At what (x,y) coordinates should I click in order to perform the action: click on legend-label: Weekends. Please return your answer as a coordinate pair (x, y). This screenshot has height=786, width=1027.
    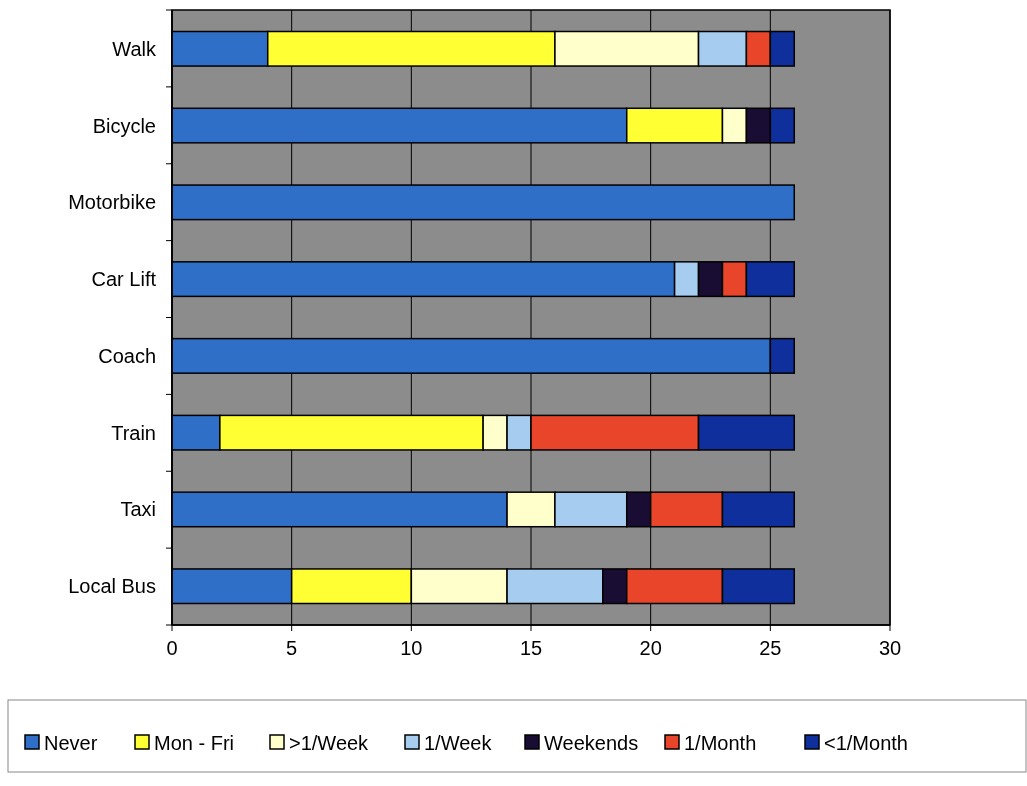
    Looking at the image, I should click on (591, 743).